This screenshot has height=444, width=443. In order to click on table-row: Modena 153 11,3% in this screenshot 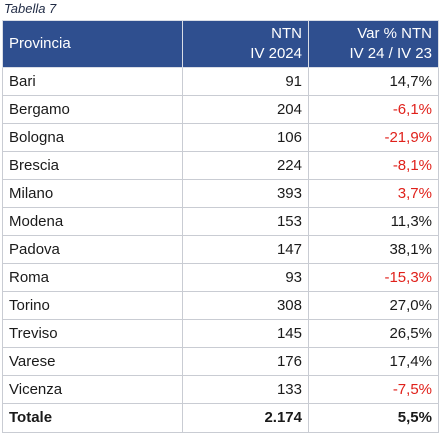, I will do `click(220, 221)`.